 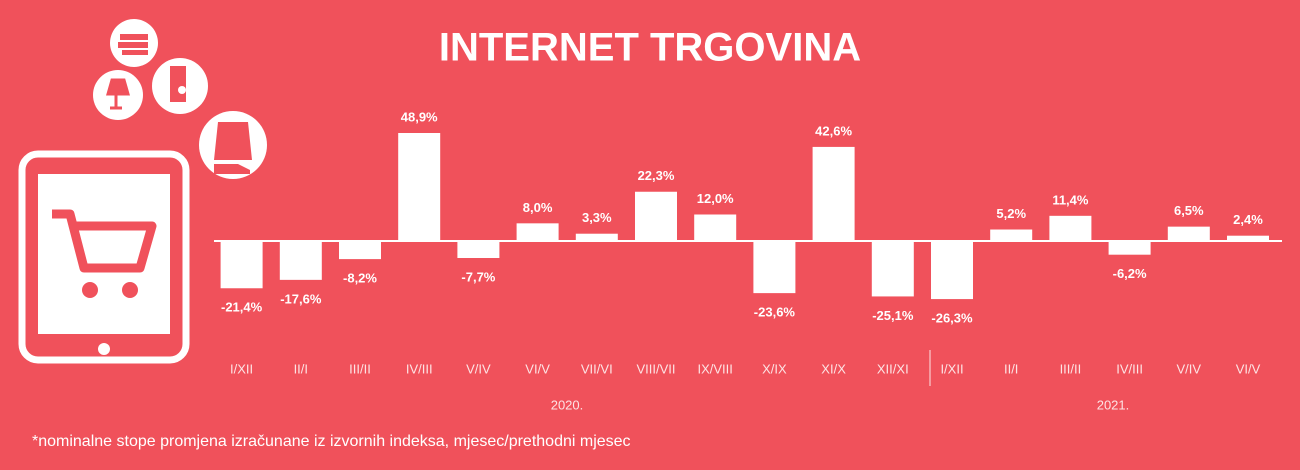 I want to click on value-label: -6,2%, so click(x=1130, y=273).